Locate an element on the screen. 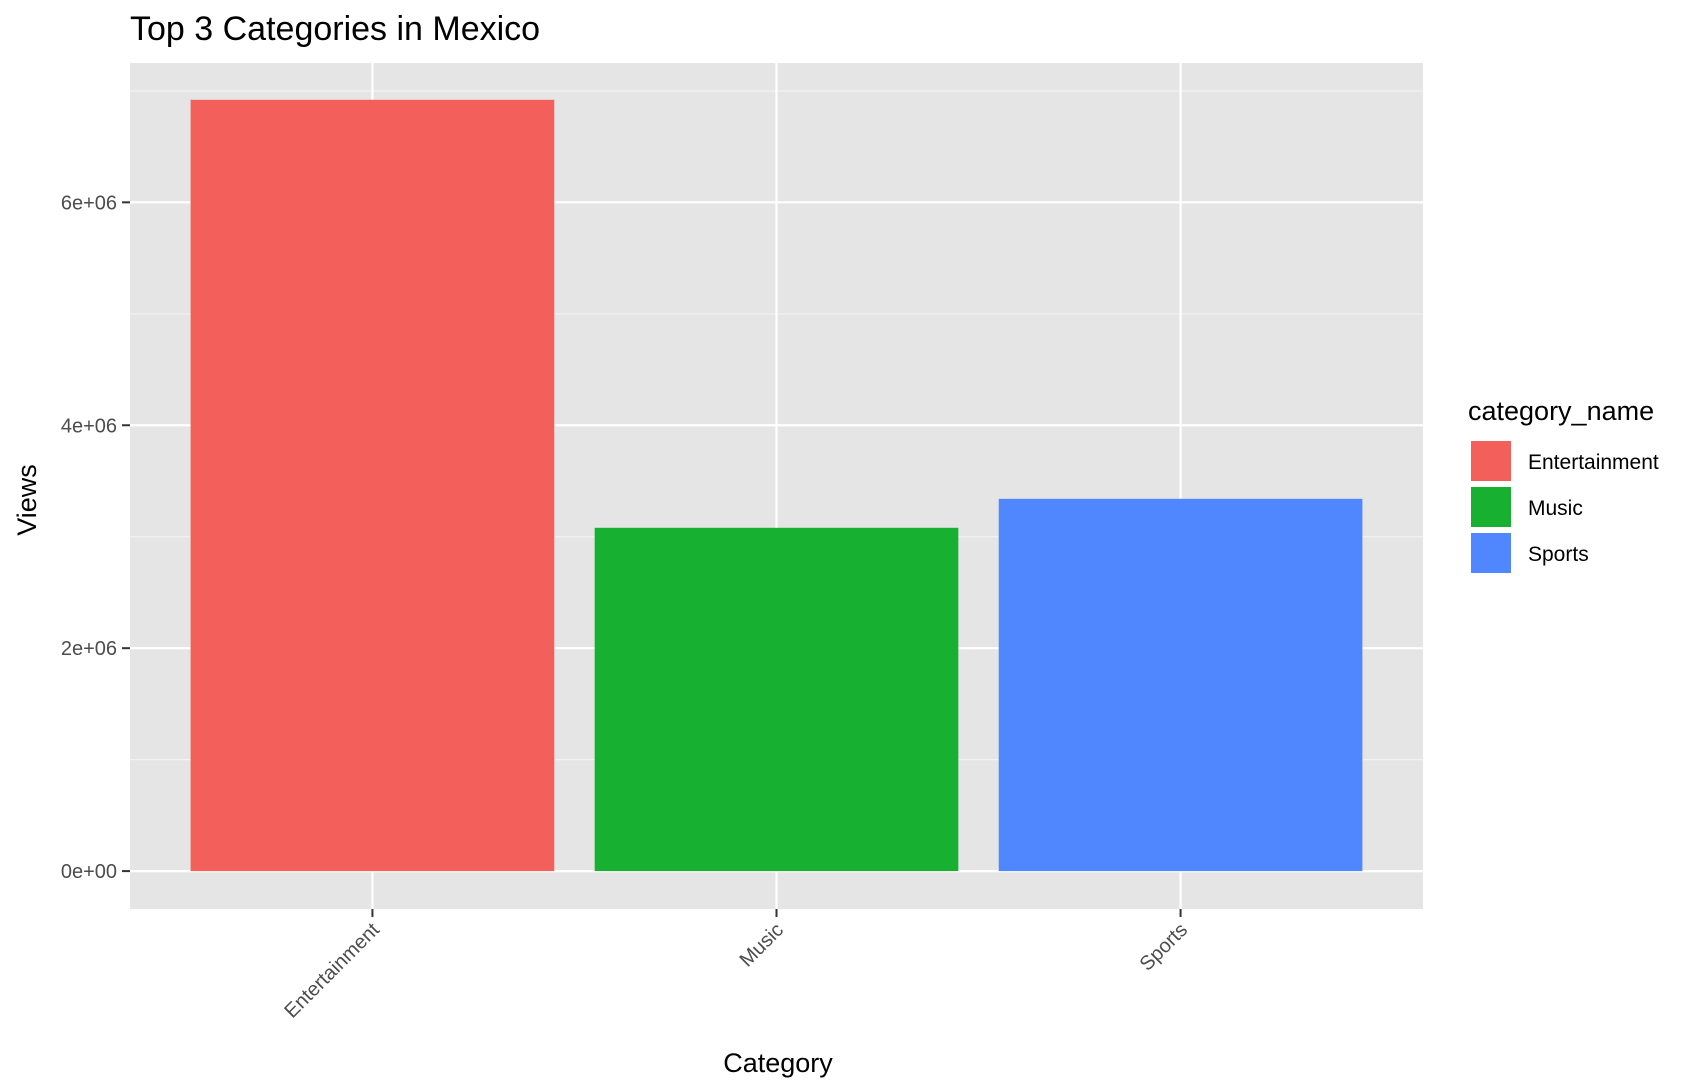  y-tick-label: 2e+06 is located at coordinates (89, 649).